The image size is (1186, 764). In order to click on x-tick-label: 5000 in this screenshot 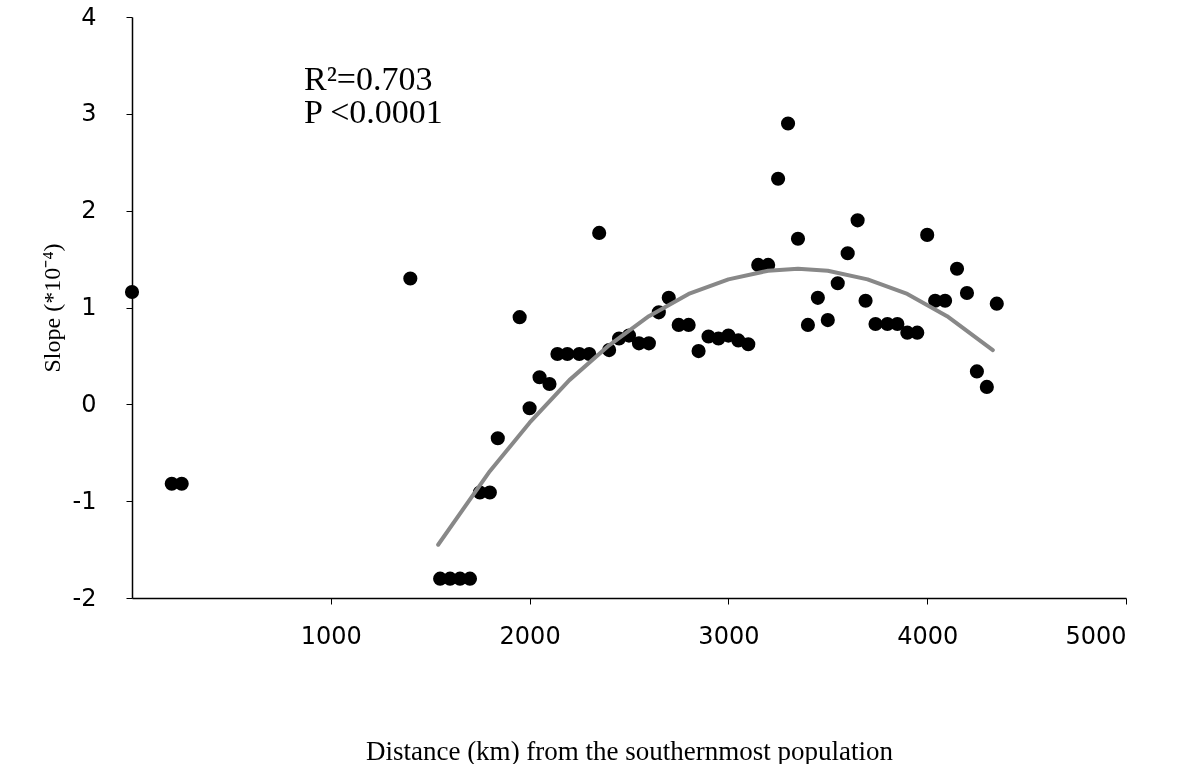, I will do `click(1096, 635)`.